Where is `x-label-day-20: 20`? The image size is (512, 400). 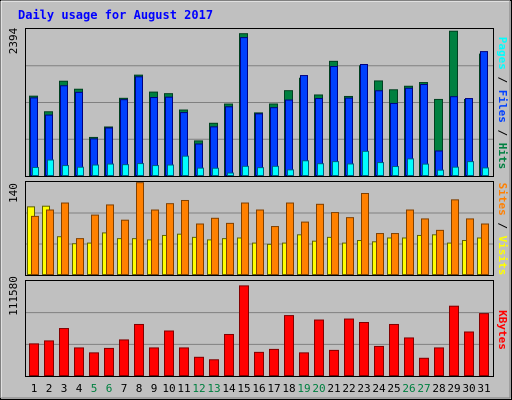
x-label-day-20: 20 is located at coordinates (318, 388).